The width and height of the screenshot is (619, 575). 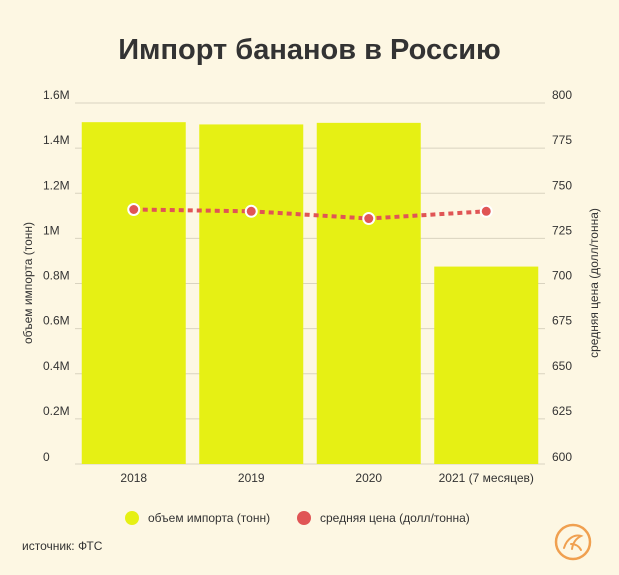 What do you see at coordinates (56, 321) in the screenshot?
I see `left-tick-label: 0.6M` at bounding box center [56, 321].